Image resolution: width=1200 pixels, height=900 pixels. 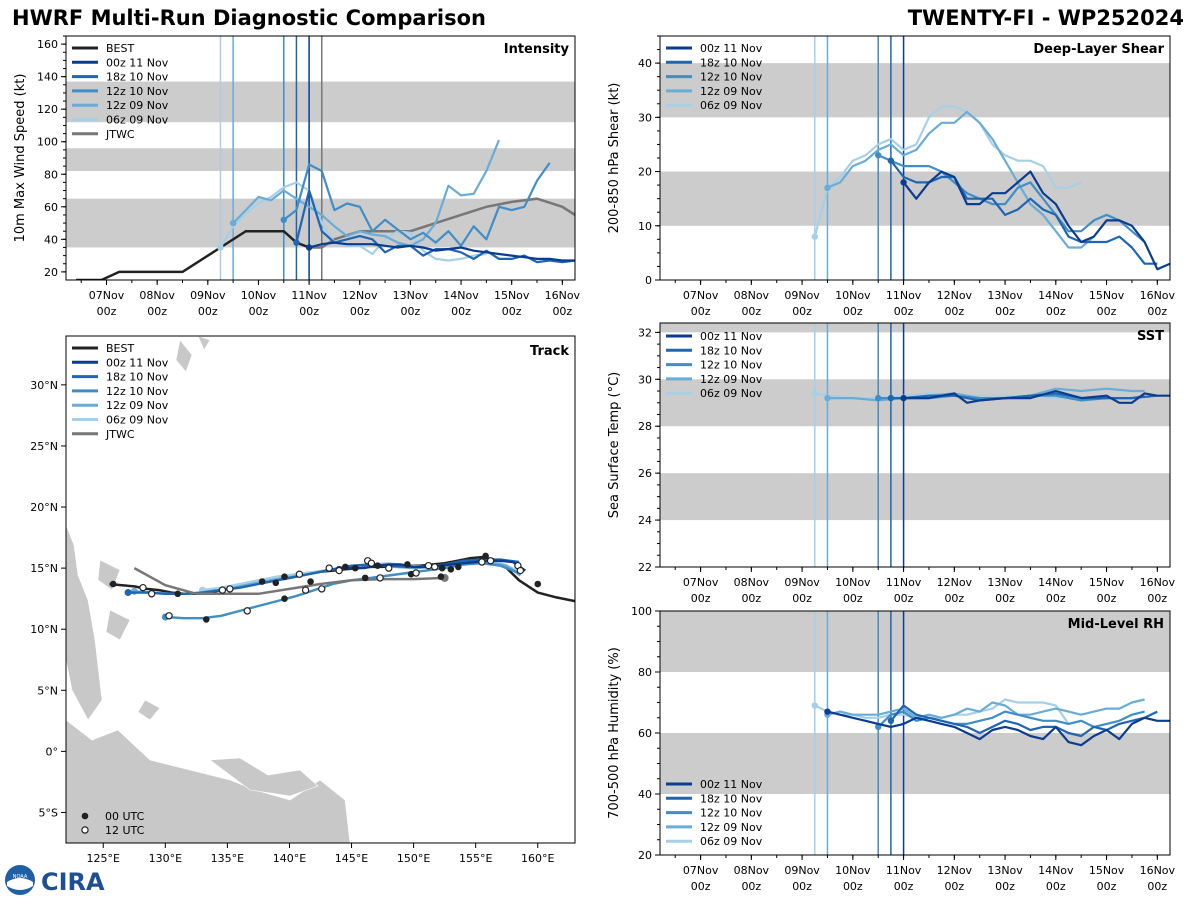 What do you see at coordinates (752, 582) in the screenshot?
I see `sst-xtick-label: 08Nov` at bounding box center [752, 582].